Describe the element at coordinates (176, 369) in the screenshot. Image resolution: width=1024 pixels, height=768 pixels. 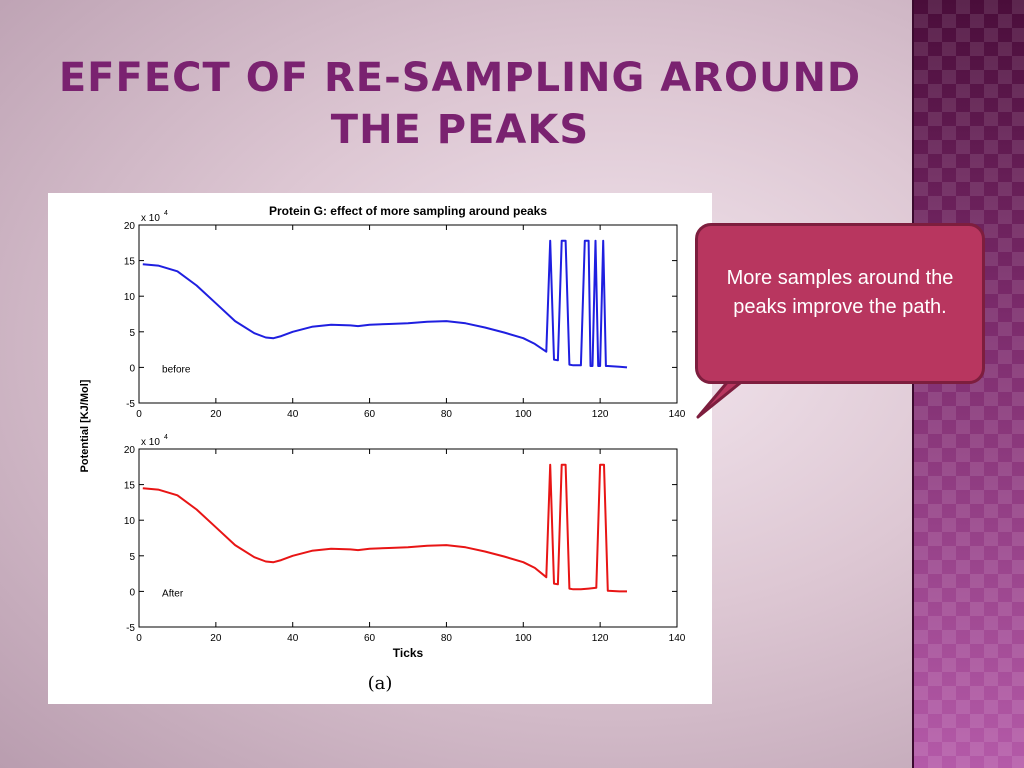
I see `panel-label-before: before` at that location.